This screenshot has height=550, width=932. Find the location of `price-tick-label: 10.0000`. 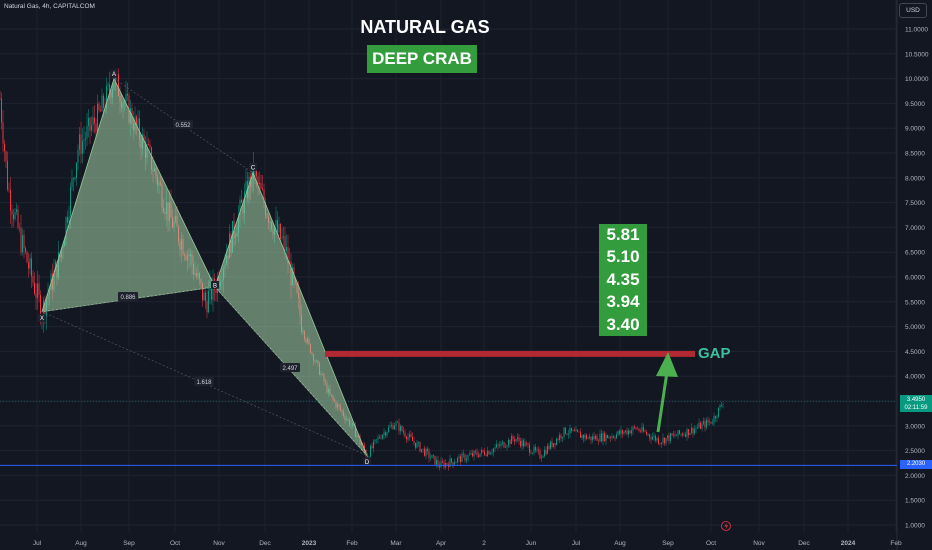

price-tick-label: 10.0000 is located at coordinates (917, 79).